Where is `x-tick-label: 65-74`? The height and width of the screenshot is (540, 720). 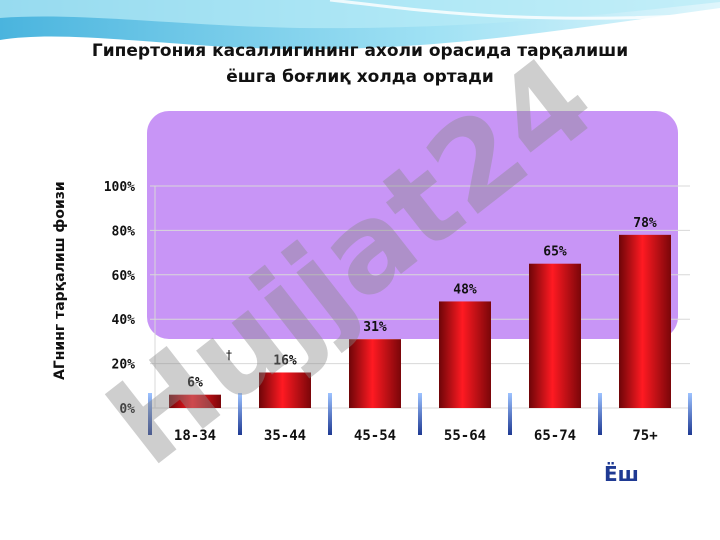
x-tick-label: 65-74 is located at coordinates (555, 436).